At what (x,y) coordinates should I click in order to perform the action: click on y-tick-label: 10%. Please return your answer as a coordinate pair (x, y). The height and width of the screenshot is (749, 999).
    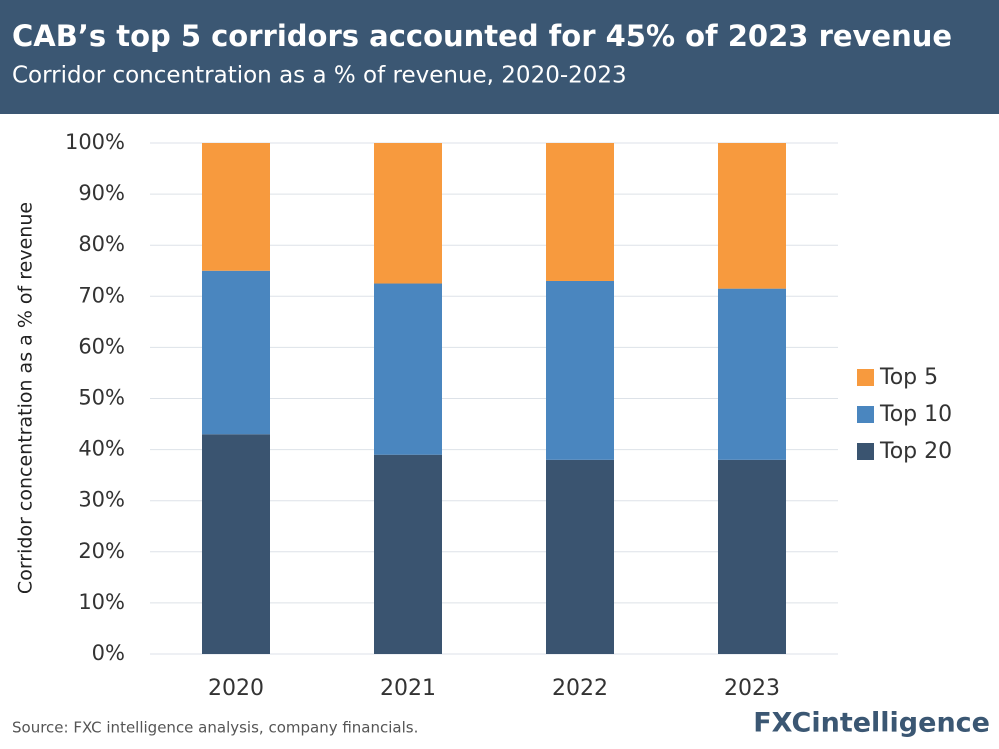
    Looking at the image, I should click on (101, 602).